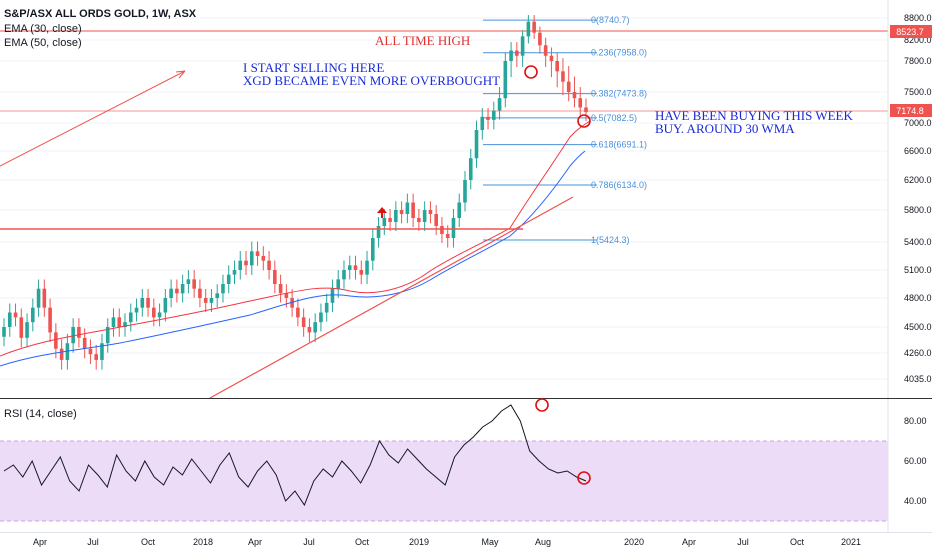  Describe the element at coordinates (910, 111) in the screenshot. I see `last-price-label: 7174.8` at that location.